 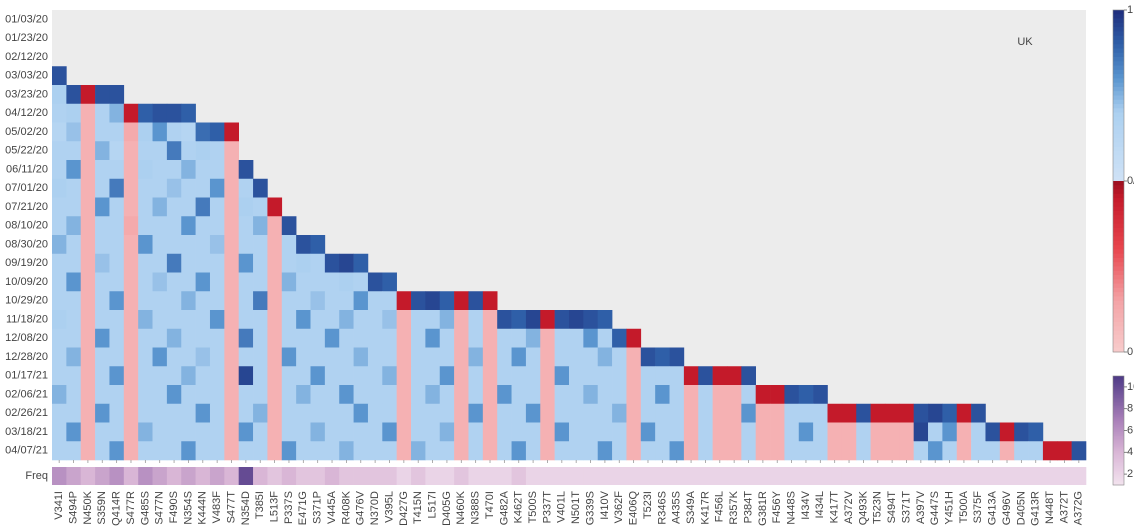 I want to click on y-tick-label: 03/18/21, so click(x=26, y=432).